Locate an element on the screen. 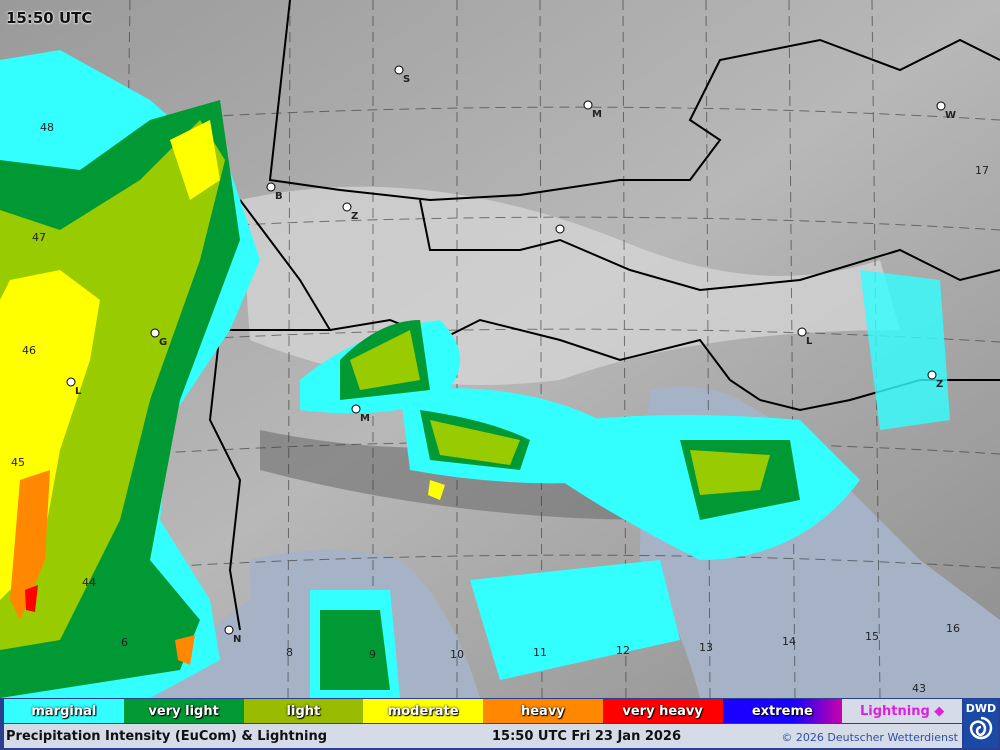 This screenshot has width=1000, height=750. svg-text: W is located at coordinates (950, 115).